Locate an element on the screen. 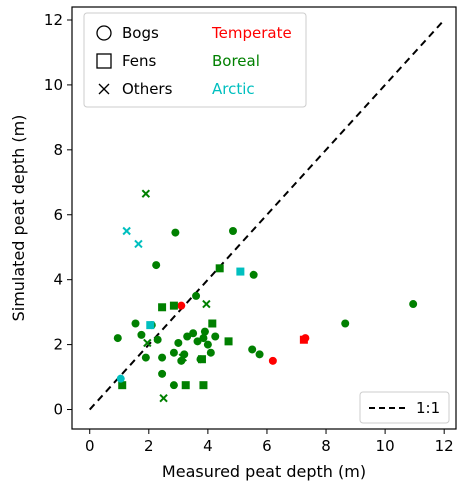 The image size is (461, 487). legend-color-label-1: Boreal is located at coordinates (236, 61).